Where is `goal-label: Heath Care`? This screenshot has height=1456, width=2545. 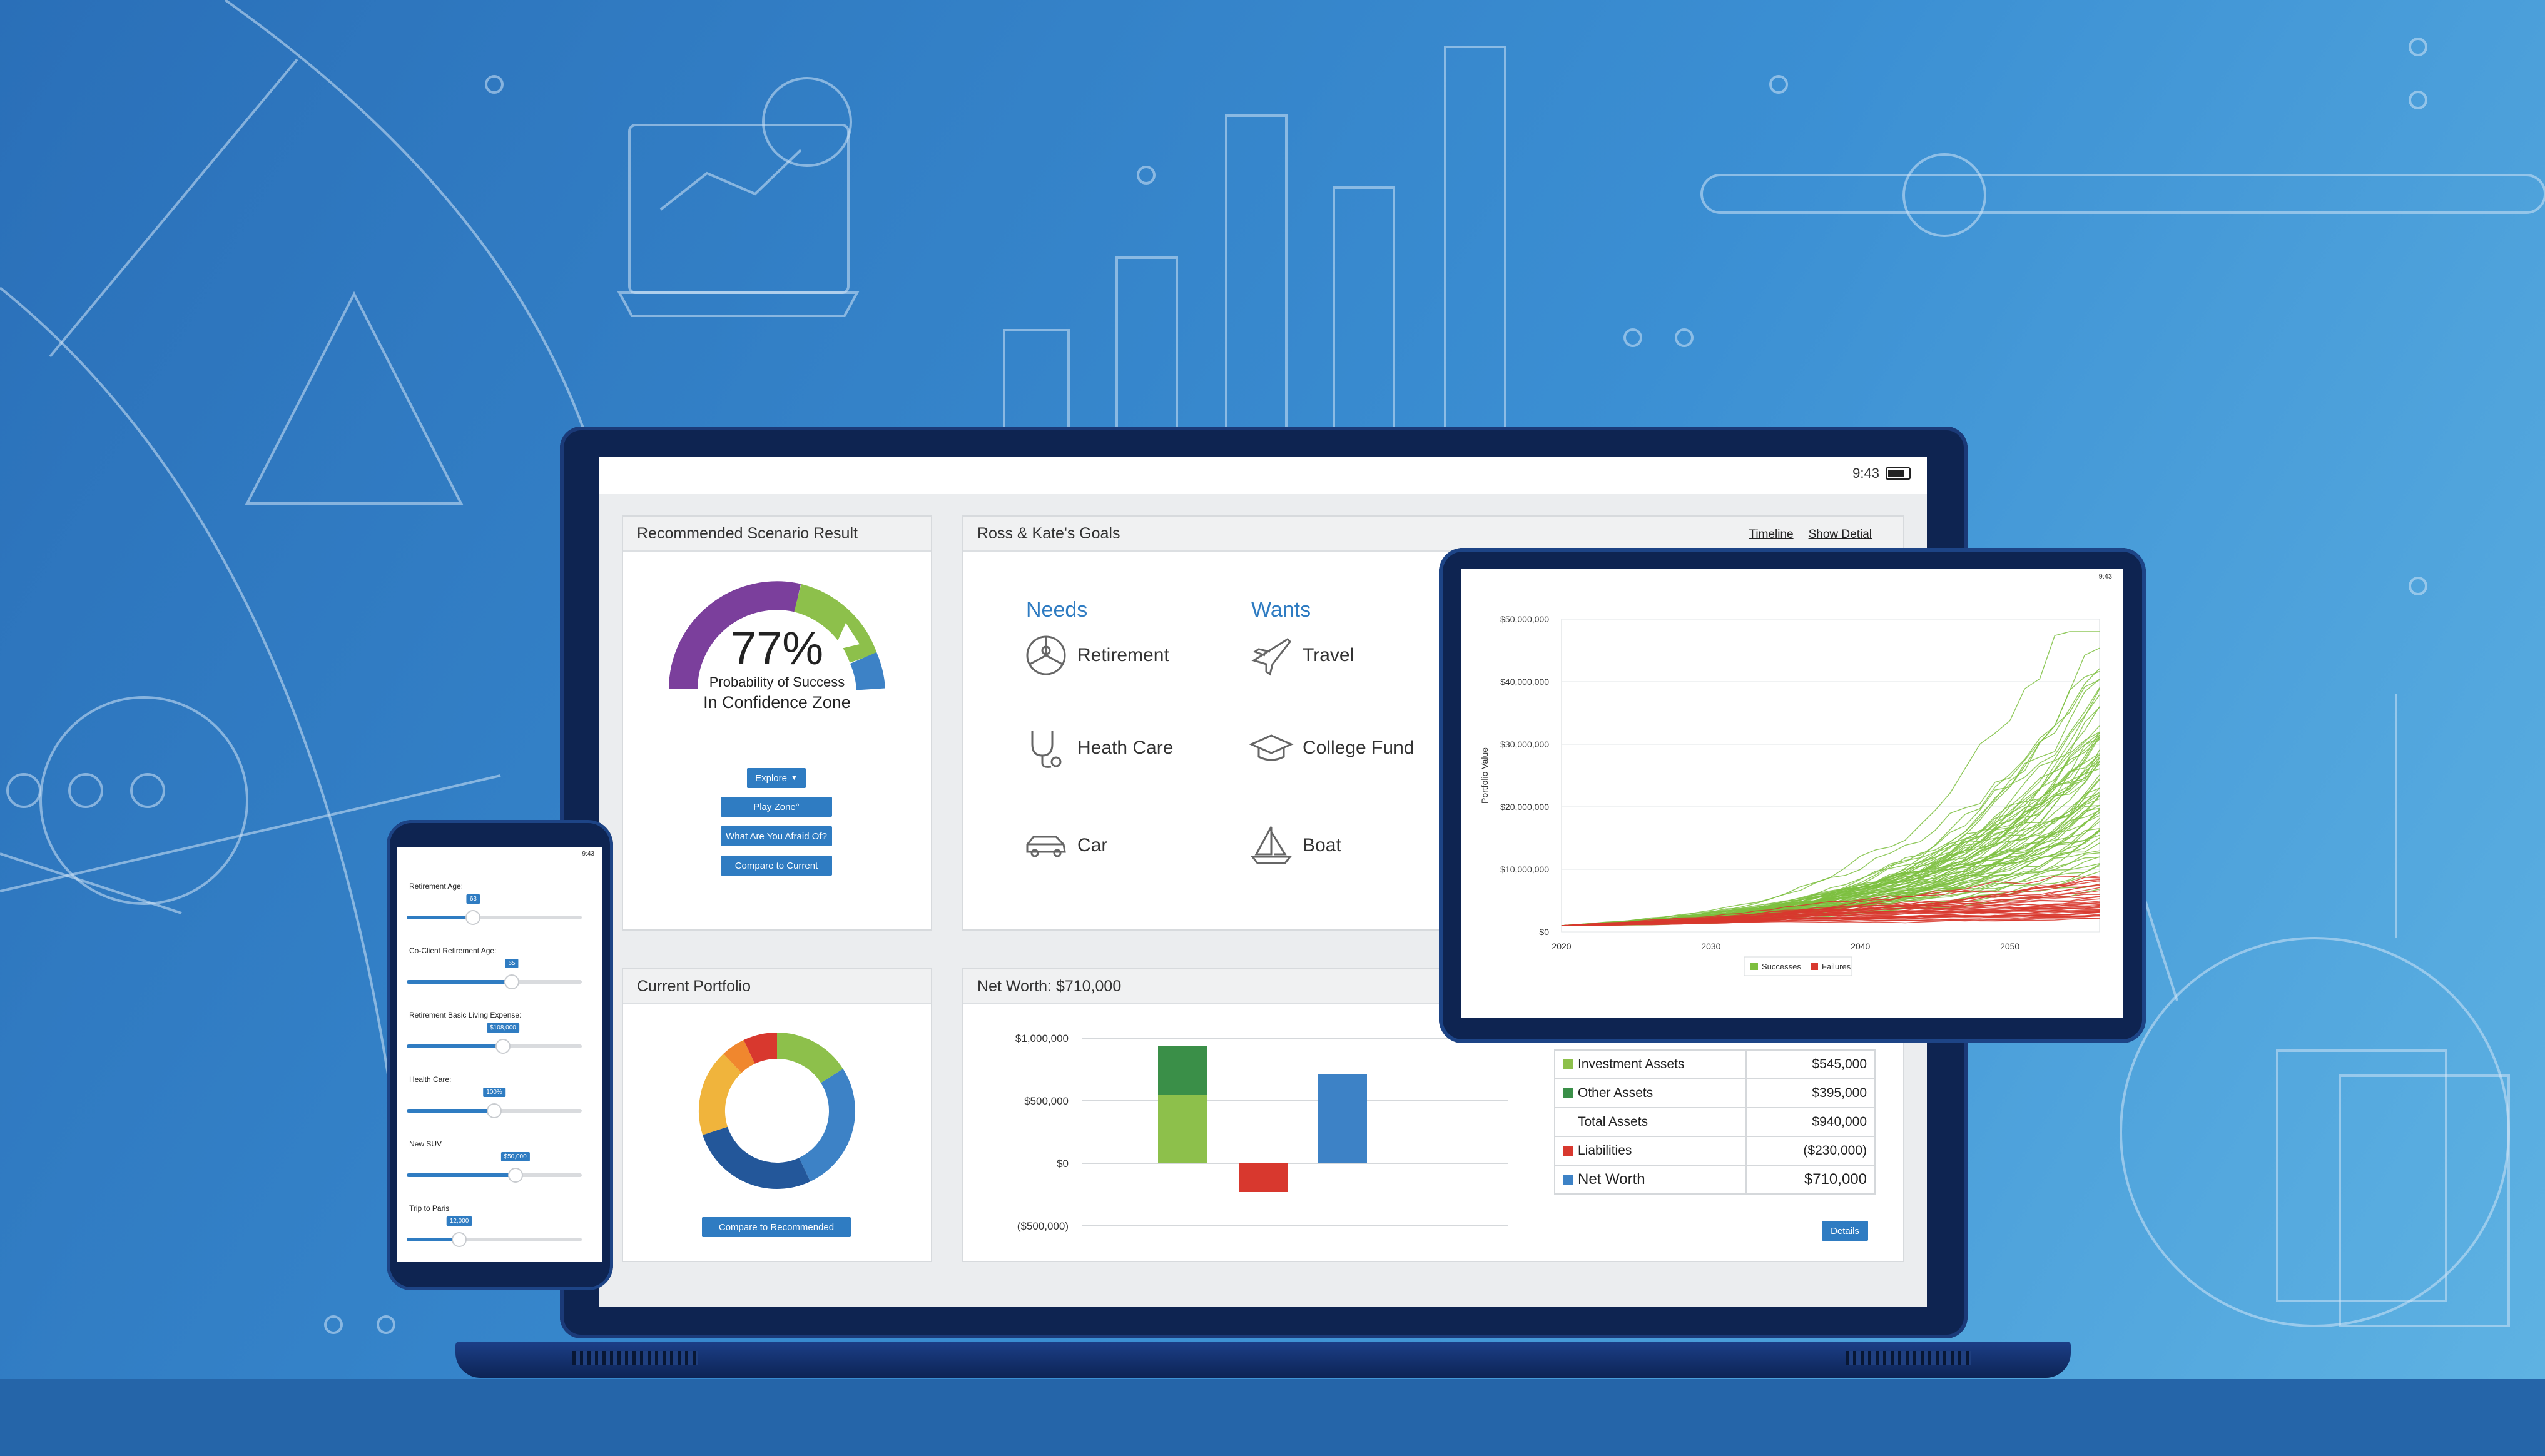 goal-label: Heath Care is located at coordinates (1125, 748).